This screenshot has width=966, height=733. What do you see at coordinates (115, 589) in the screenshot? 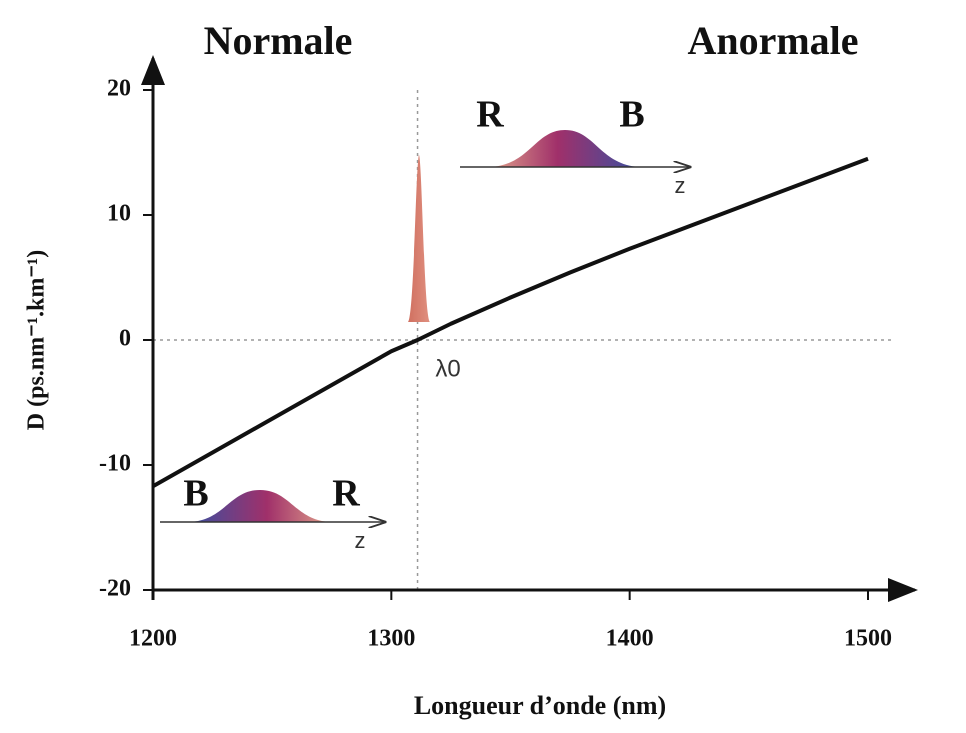
I see `y-tick-label: -20` at bounding box center [115, 589].